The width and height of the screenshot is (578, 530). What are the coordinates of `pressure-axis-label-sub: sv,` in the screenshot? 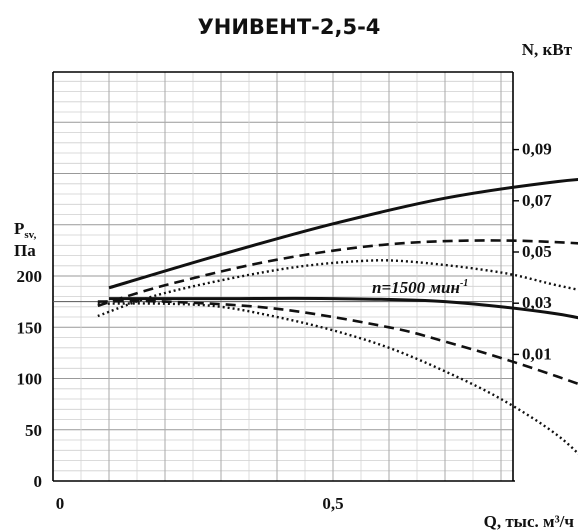 It's located at (30, 235).